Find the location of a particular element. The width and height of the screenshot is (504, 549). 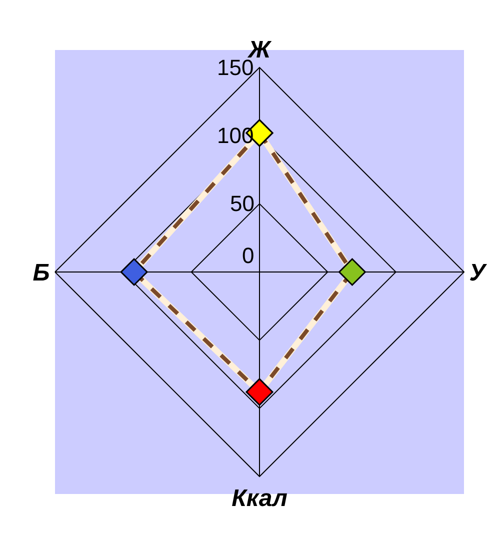

spoke-label: У is located at coordinates (478, 272).